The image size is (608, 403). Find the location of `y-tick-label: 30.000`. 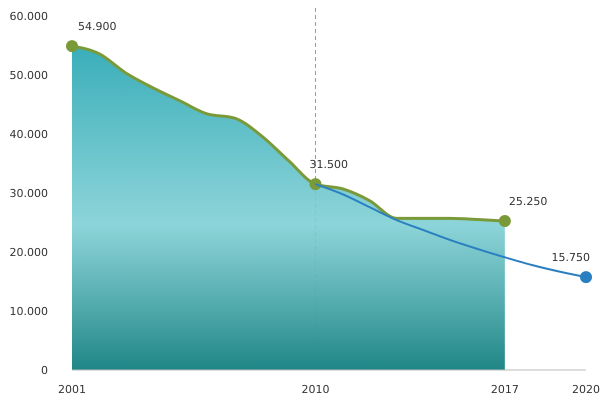

y-tick-label: 30.000 is located at coordinates (29, 193).